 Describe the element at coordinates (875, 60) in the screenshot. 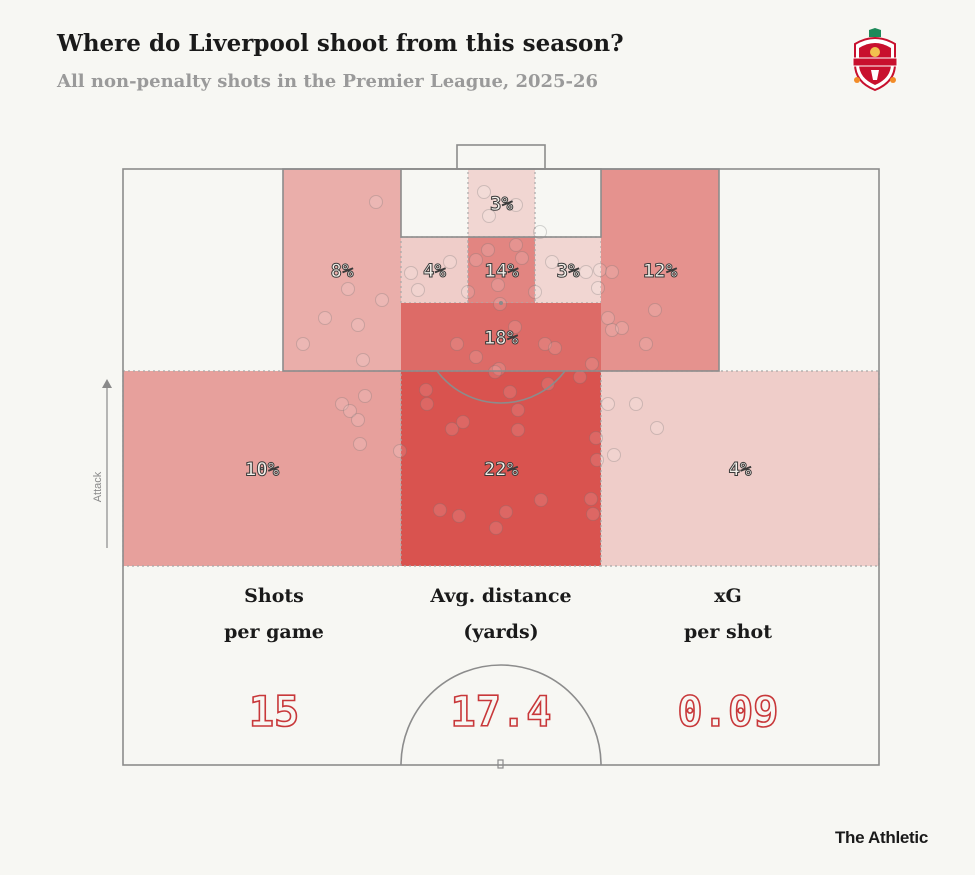

I see `liverpool-crest-logo` at that location.